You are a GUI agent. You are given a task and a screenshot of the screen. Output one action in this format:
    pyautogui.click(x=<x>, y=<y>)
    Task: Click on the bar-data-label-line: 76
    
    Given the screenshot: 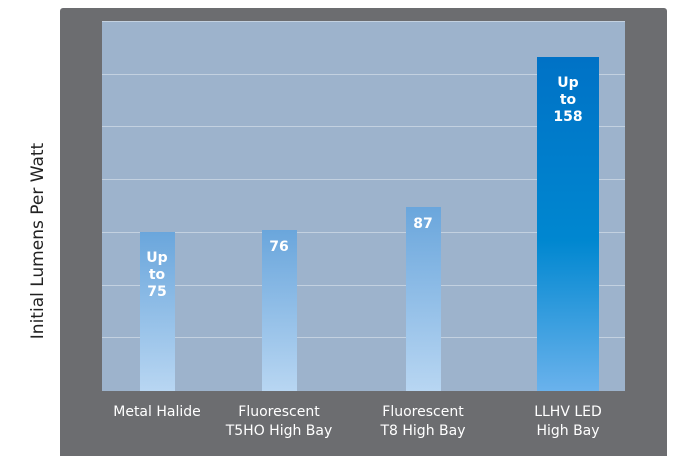 What is the action you would take?
    pyautogui.click(x=279, y=247)
    